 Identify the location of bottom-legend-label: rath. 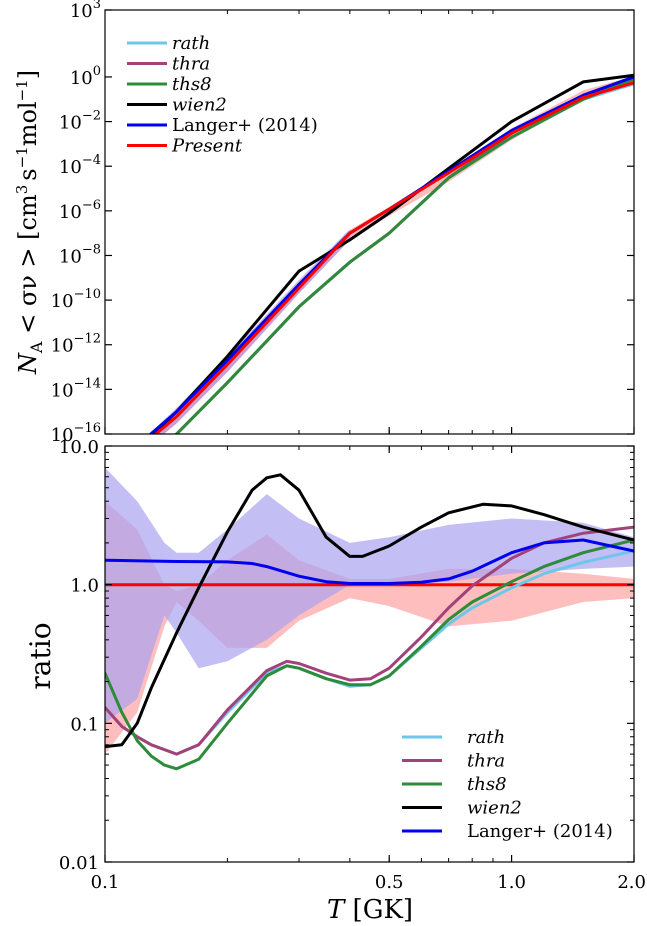
(486, 737).